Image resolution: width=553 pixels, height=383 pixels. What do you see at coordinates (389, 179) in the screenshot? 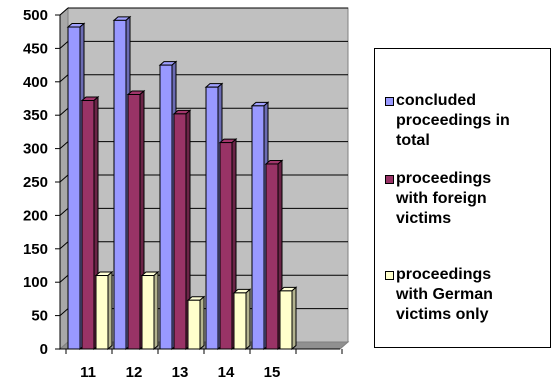
I see `legend-swatch-foreign` at bounding box center [389, 179].